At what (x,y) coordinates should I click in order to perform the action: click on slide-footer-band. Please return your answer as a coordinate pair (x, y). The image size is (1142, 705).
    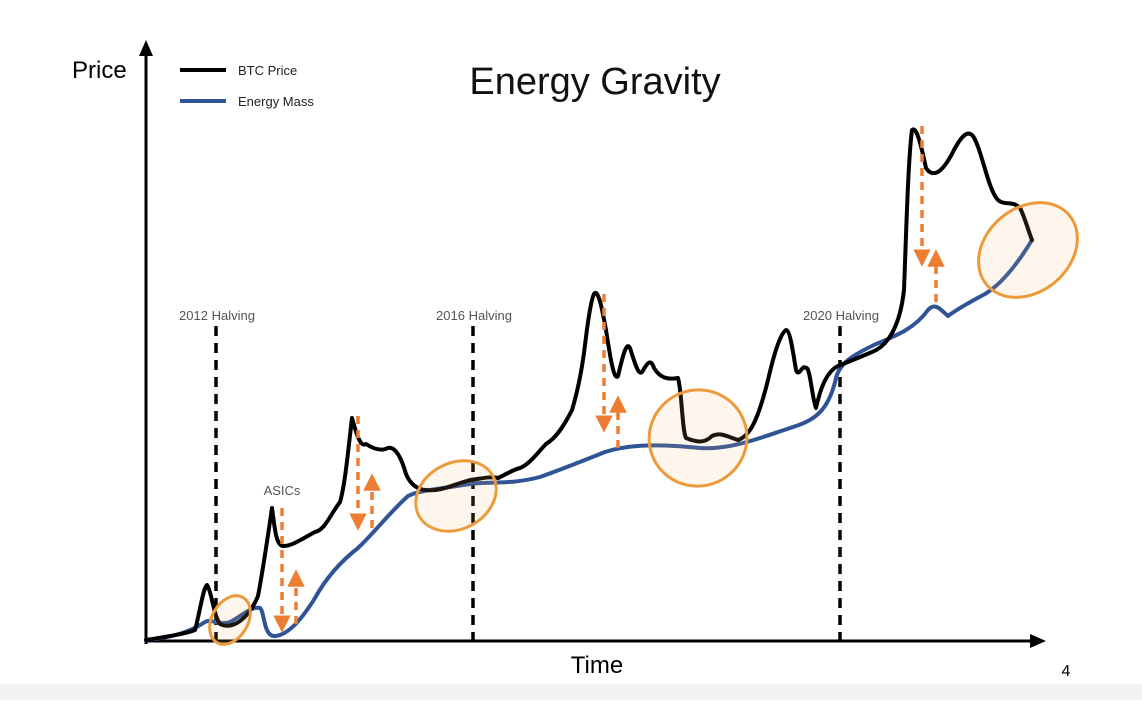
    Looking at the image, I should click on (571, 692).